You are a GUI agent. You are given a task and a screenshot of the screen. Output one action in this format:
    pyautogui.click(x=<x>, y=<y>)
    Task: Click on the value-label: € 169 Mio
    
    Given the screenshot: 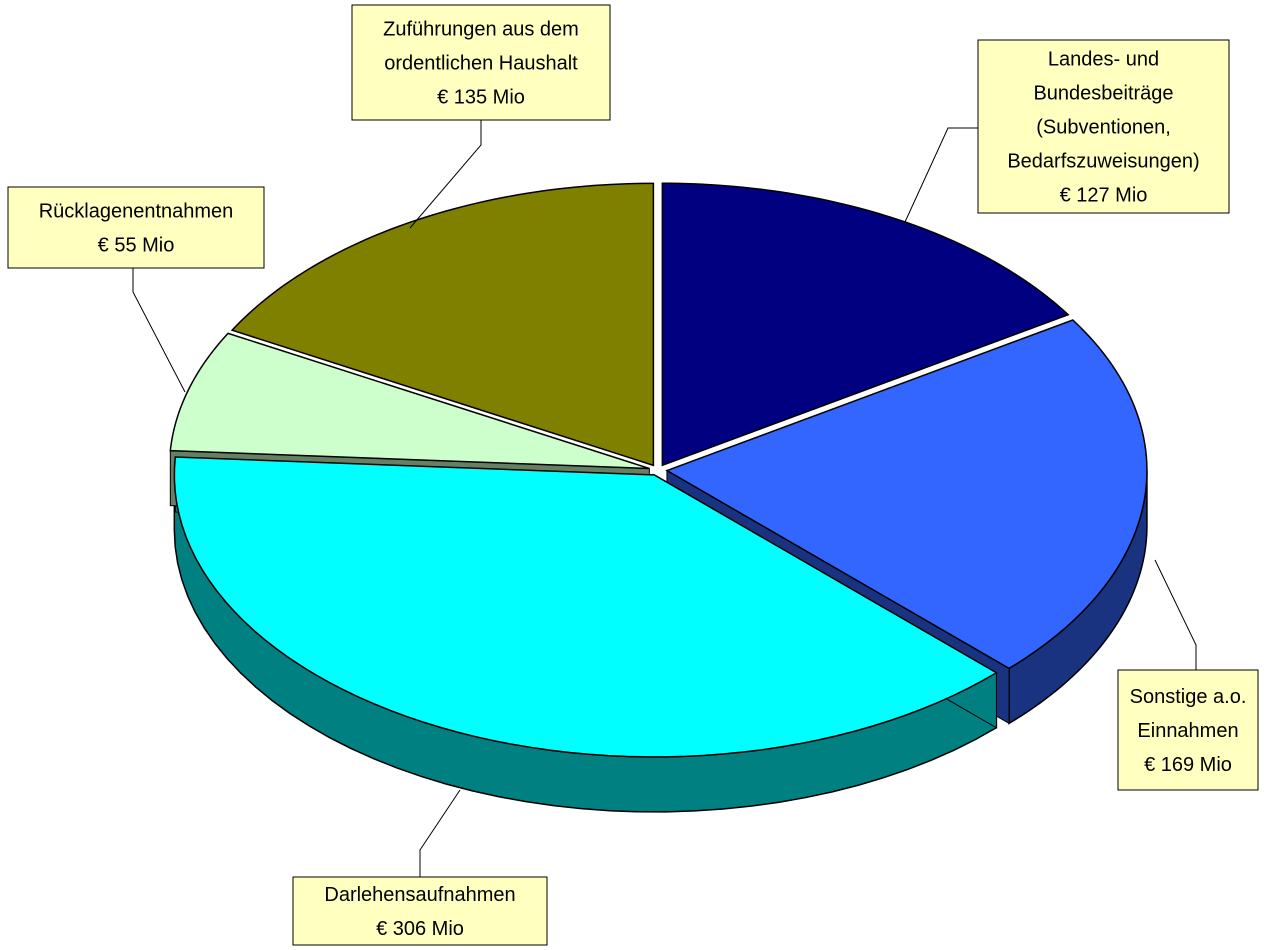 What is the action you would take?
    pyautogui.click(x=1188, y=765)
    